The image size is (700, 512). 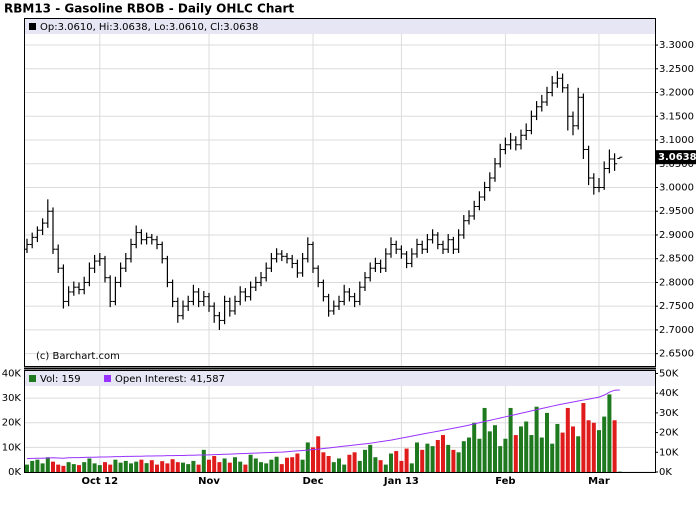 What do you see at coordinates (676, 235) in the screenshot?
I see `y-tick-label: 2.9000` at bounding box center [676, 235].